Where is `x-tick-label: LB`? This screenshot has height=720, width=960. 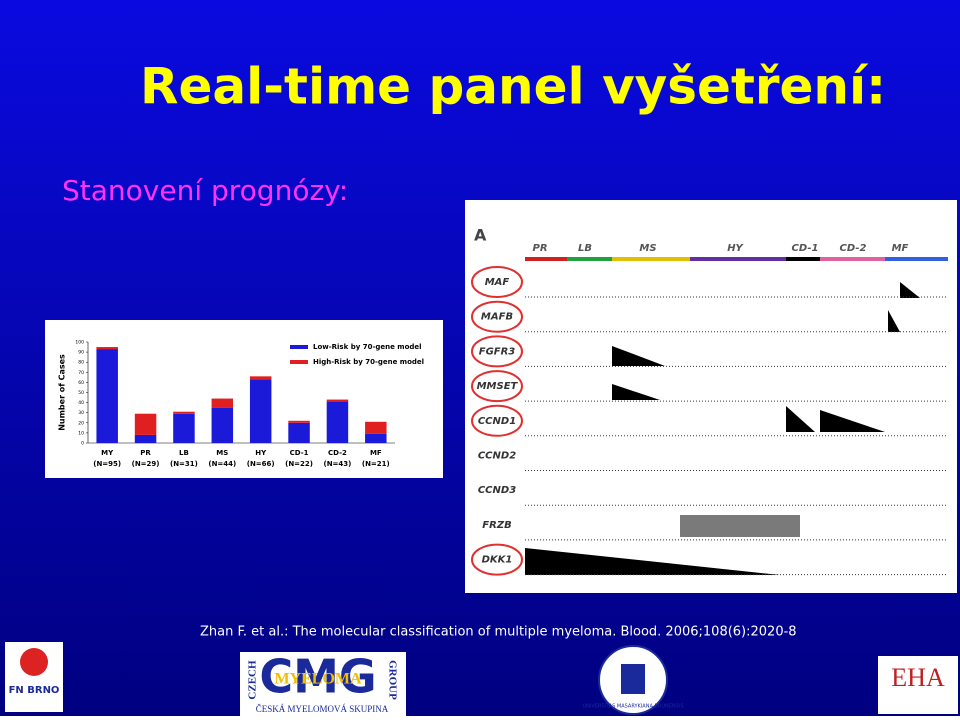
x-tick-label: LB is located at coordinates (184, 453).